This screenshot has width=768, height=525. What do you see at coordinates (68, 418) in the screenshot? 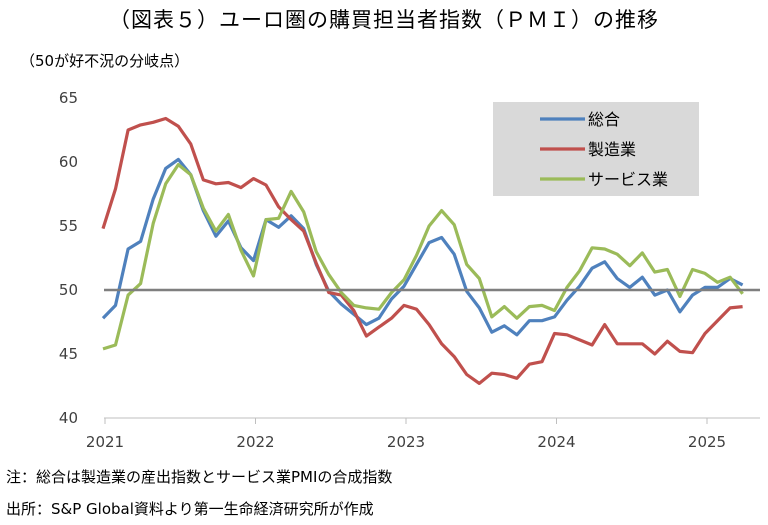
I see `y-tick-label: 40` at bounding box center [68, 418].